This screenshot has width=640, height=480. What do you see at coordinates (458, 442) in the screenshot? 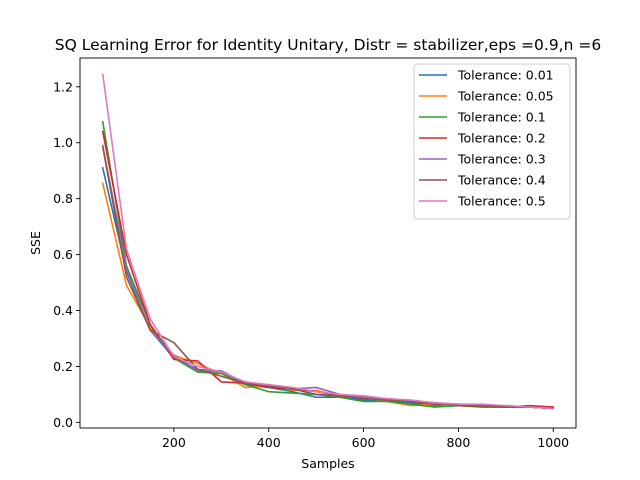
I see `x-tick-label: 800` at bounding box center [458, 442].